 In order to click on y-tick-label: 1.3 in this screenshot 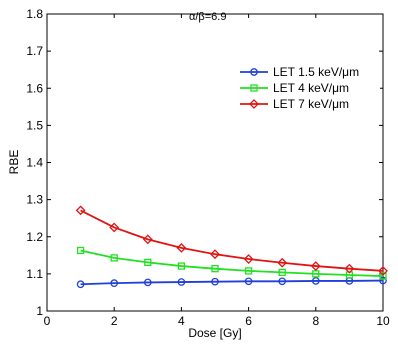, I will do `click(34, 200)`.